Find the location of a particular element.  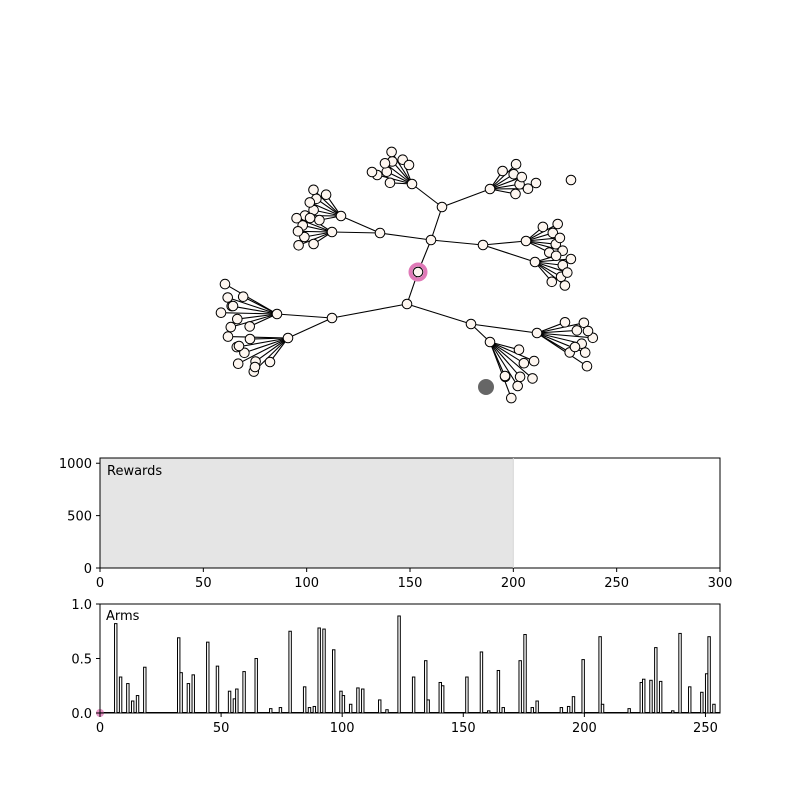

rewards-y-tick-label: 500 is located at coordinates (79, 517).